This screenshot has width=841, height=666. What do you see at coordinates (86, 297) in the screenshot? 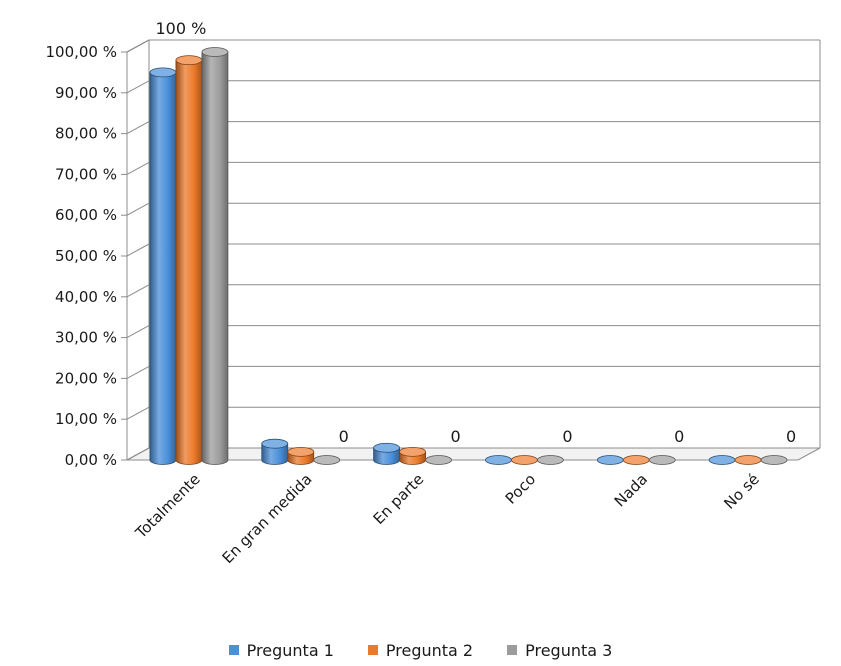
I see `y-tick-label: 40,00 %` at bounding box center [86, 297].